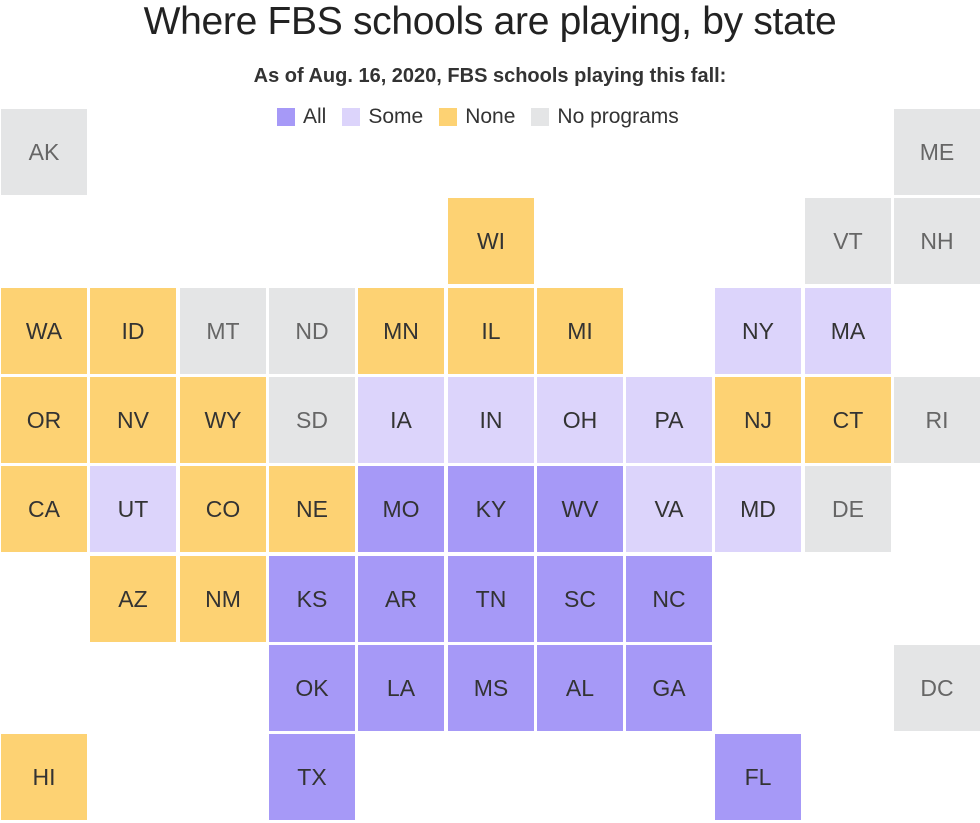  Describe the element at coordinates (937, 152) in the screenshot. I see `state-tile-me: ME` at that location.